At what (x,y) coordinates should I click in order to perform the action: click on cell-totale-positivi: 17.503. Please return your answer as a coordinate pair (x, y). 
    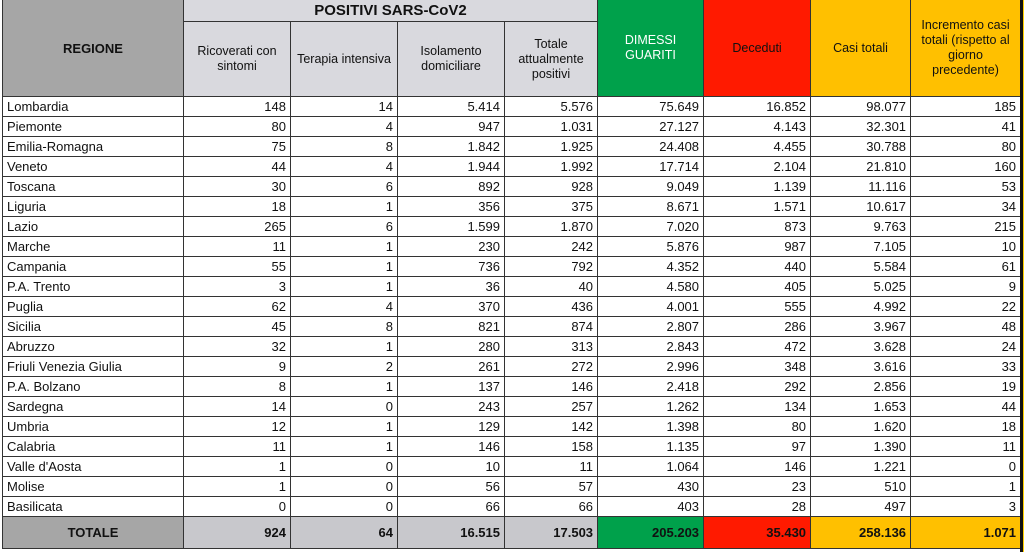
    Looking at the image, I should click on (551, 532).